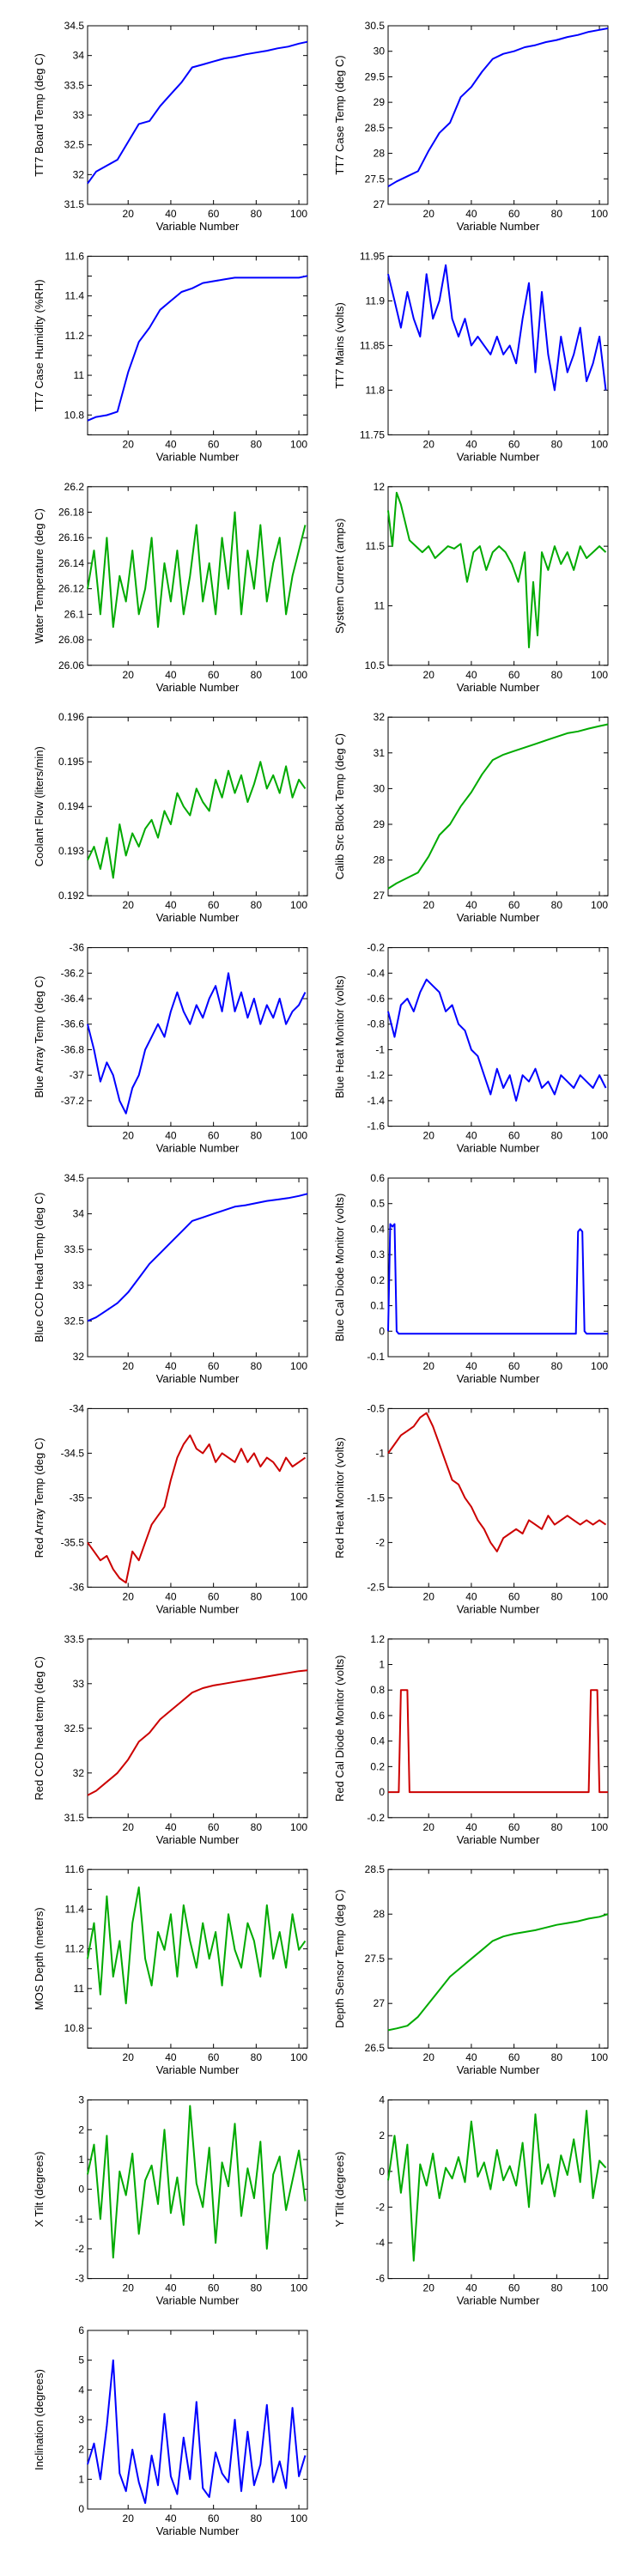 The image size is (644, 2576). I want to click on y-tick-label: 27.5, so click(376, 1959).